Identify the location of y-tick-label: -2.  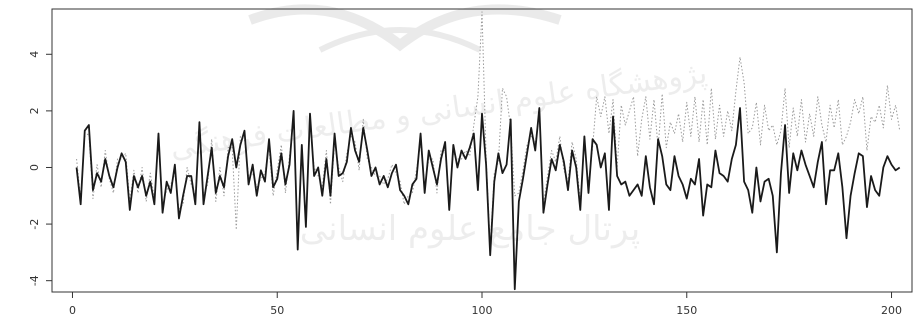
(34, 224).